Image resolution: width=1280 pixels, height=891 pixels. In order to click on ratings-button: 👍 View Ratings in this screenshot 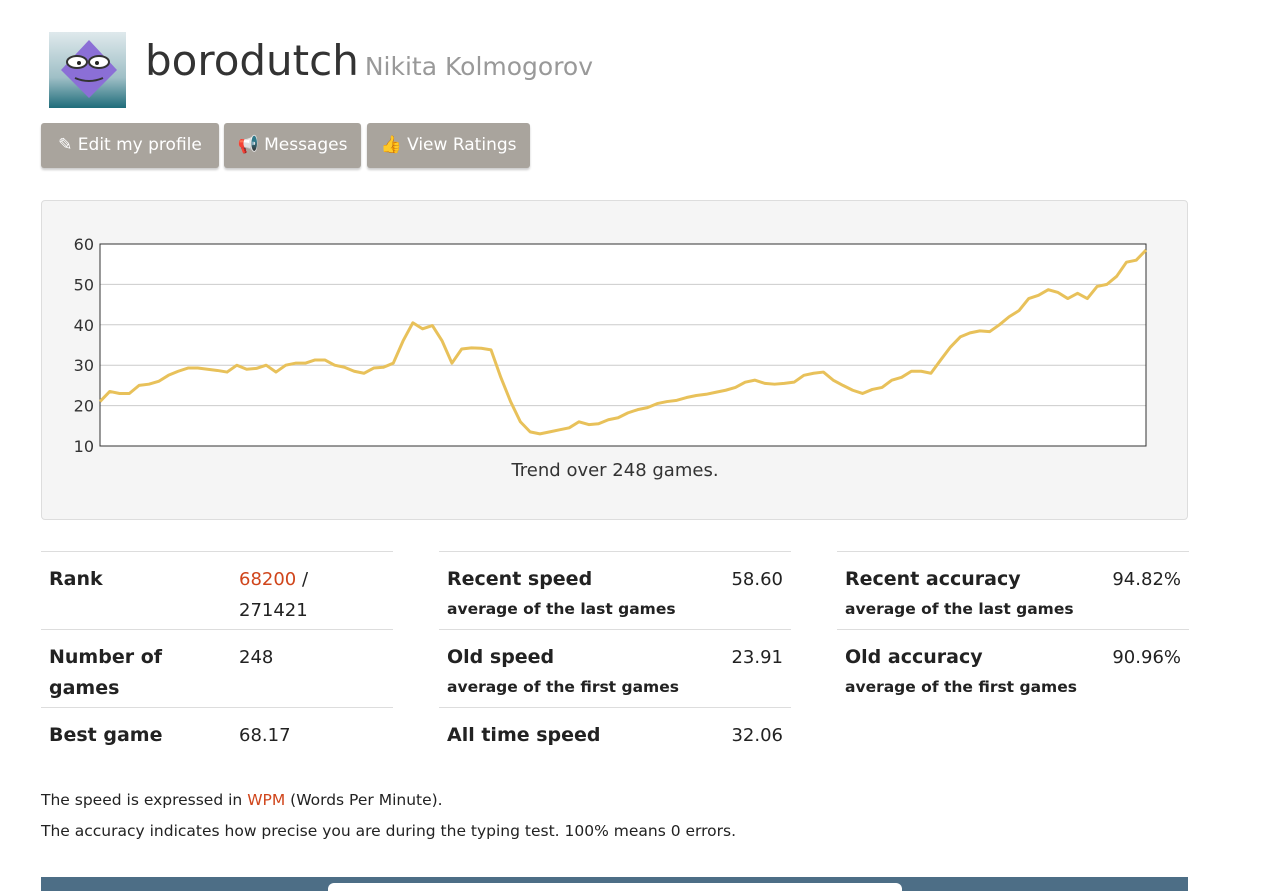, I will do `click(448, 145)`.